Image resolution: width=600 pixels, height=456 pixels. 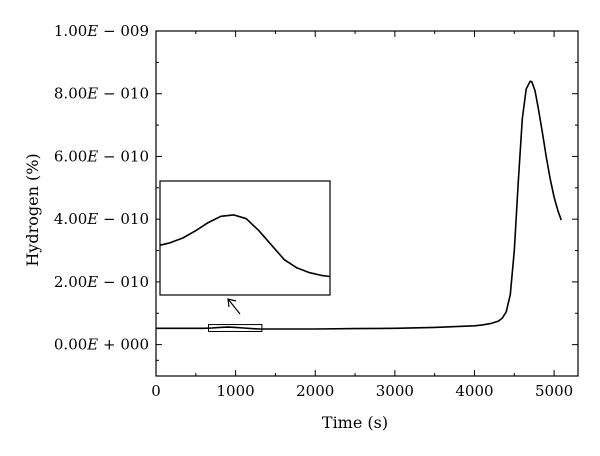 What do you see at coordinates (554, 391) in the screenshot?
I see `x-tick-label: 5000` at bounding box center [554, 391].